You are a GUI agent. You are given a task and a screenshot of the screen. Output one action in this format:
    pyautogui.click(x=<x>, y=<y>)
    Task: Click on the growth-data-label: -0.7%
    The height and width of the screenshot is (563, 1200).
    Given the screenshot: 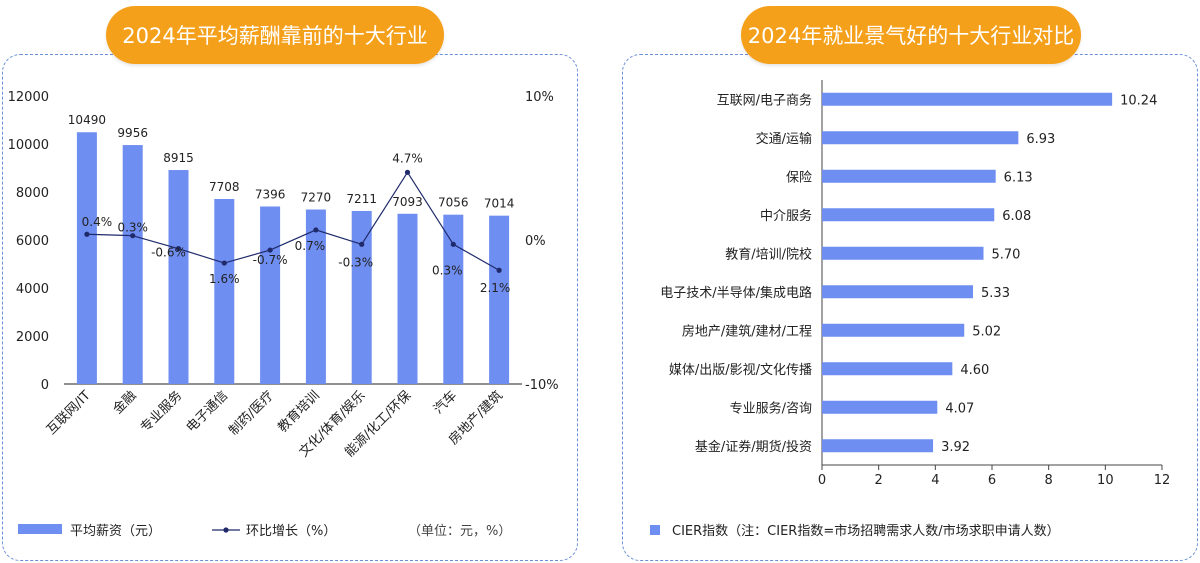 What is the action you would take?
    pyautogui.click(x=270, y=260)
    